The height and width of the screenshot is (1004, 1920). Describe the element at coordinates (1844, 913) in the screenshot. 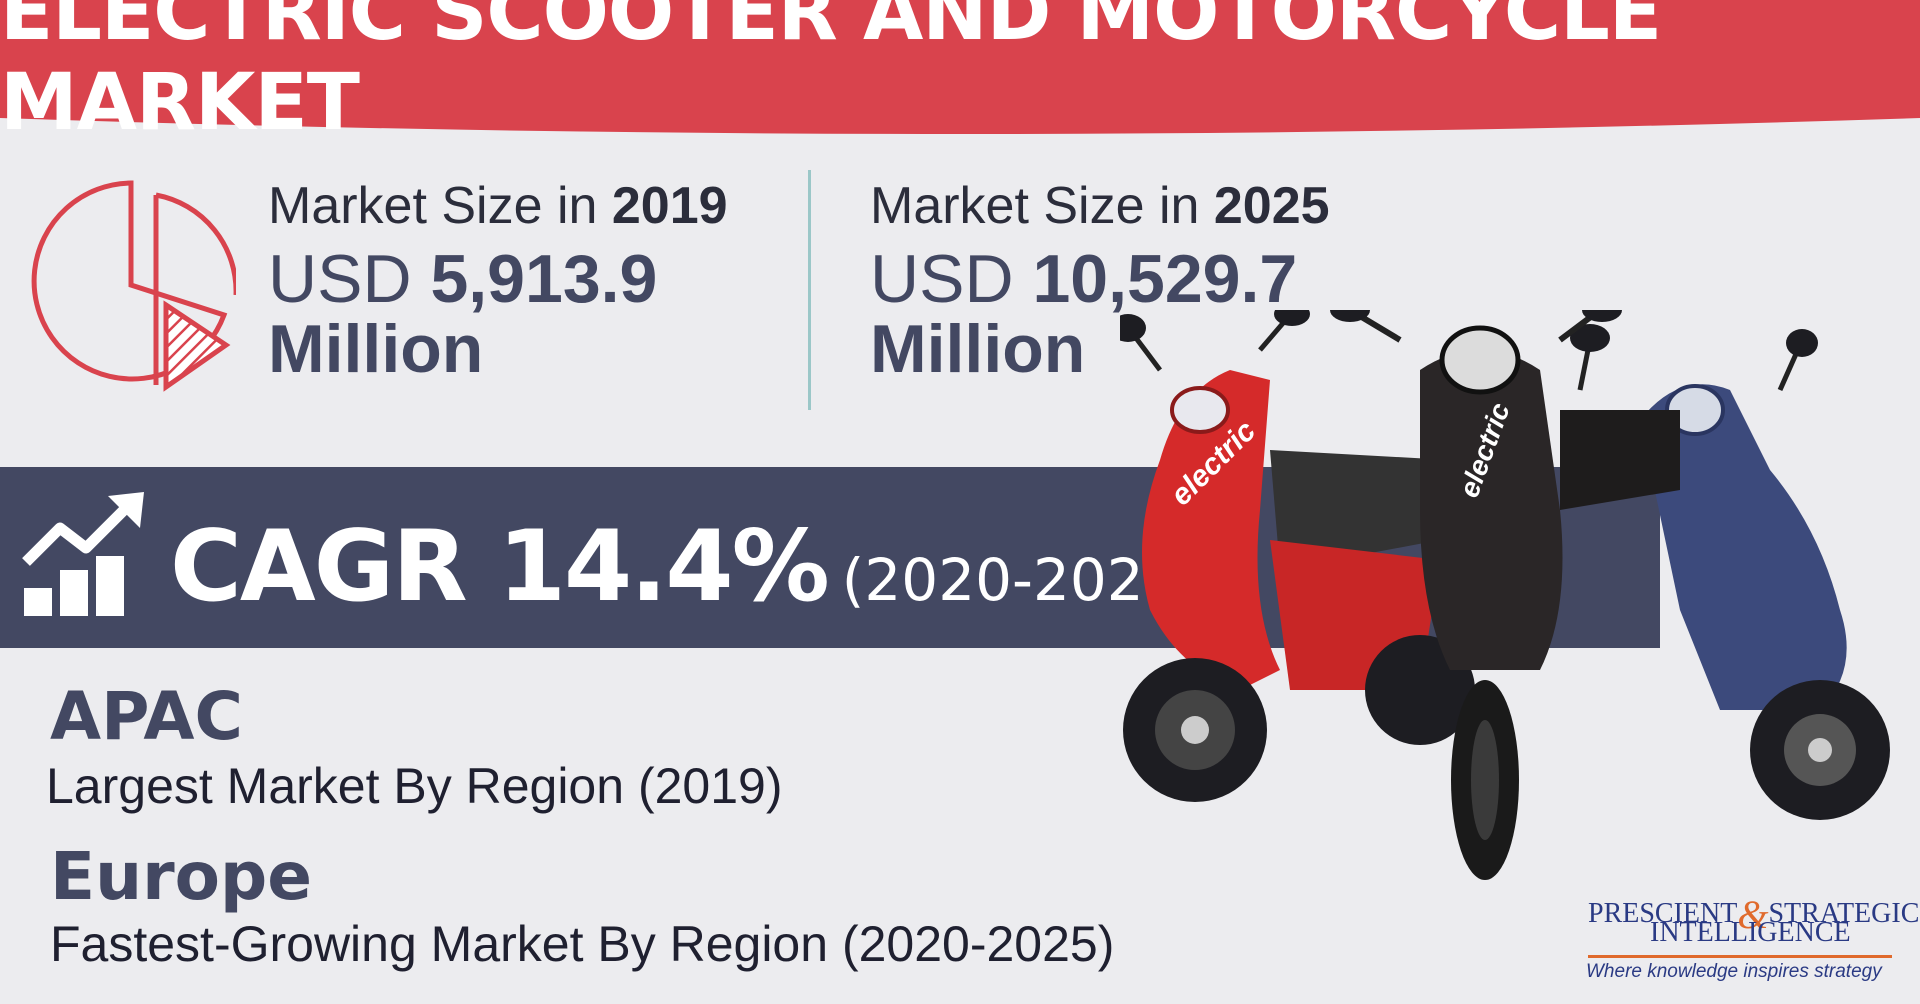

I see `logo-word2: STRATEGIC` at that location.